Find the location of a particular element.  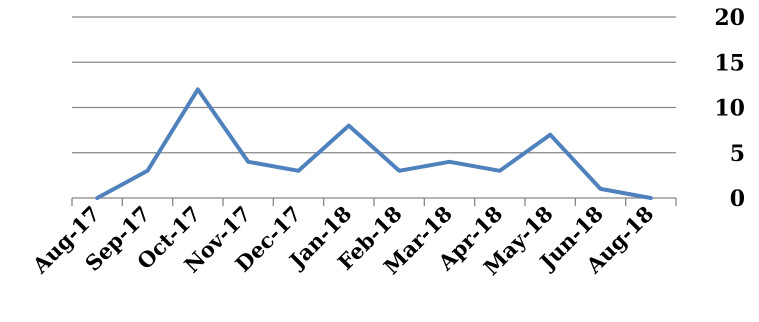

y-tick-label-5: 5 is located at coordinates (737, 154).